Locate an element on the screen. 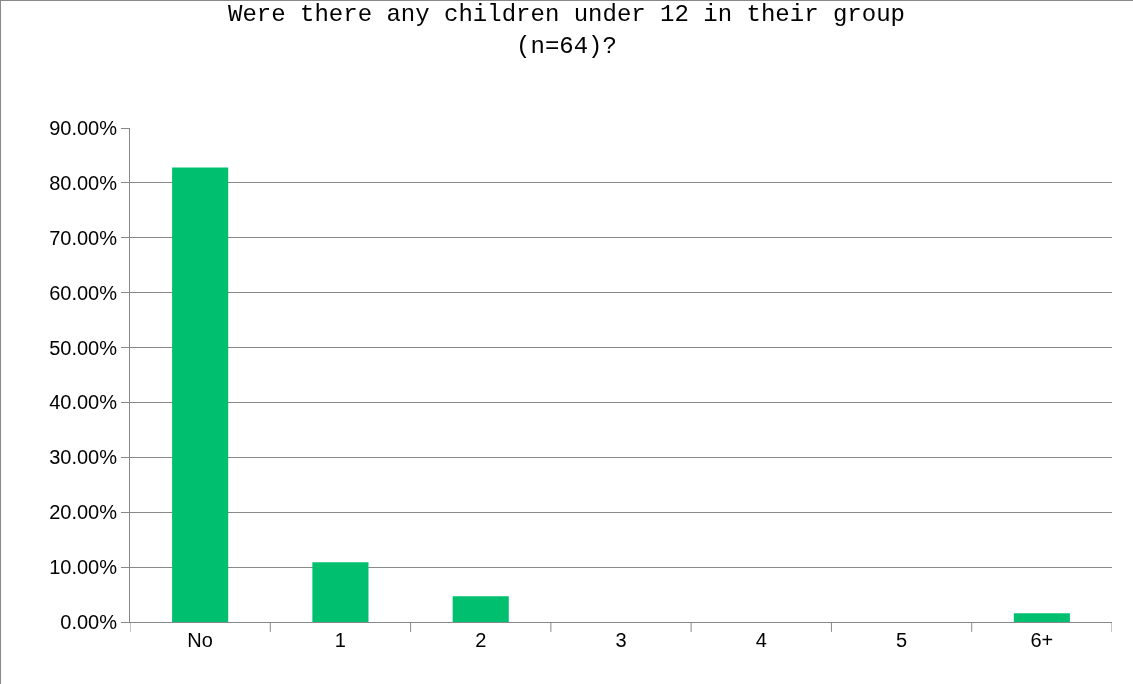  y-tick-label: 70.00% is located at coordinates (83, 237).